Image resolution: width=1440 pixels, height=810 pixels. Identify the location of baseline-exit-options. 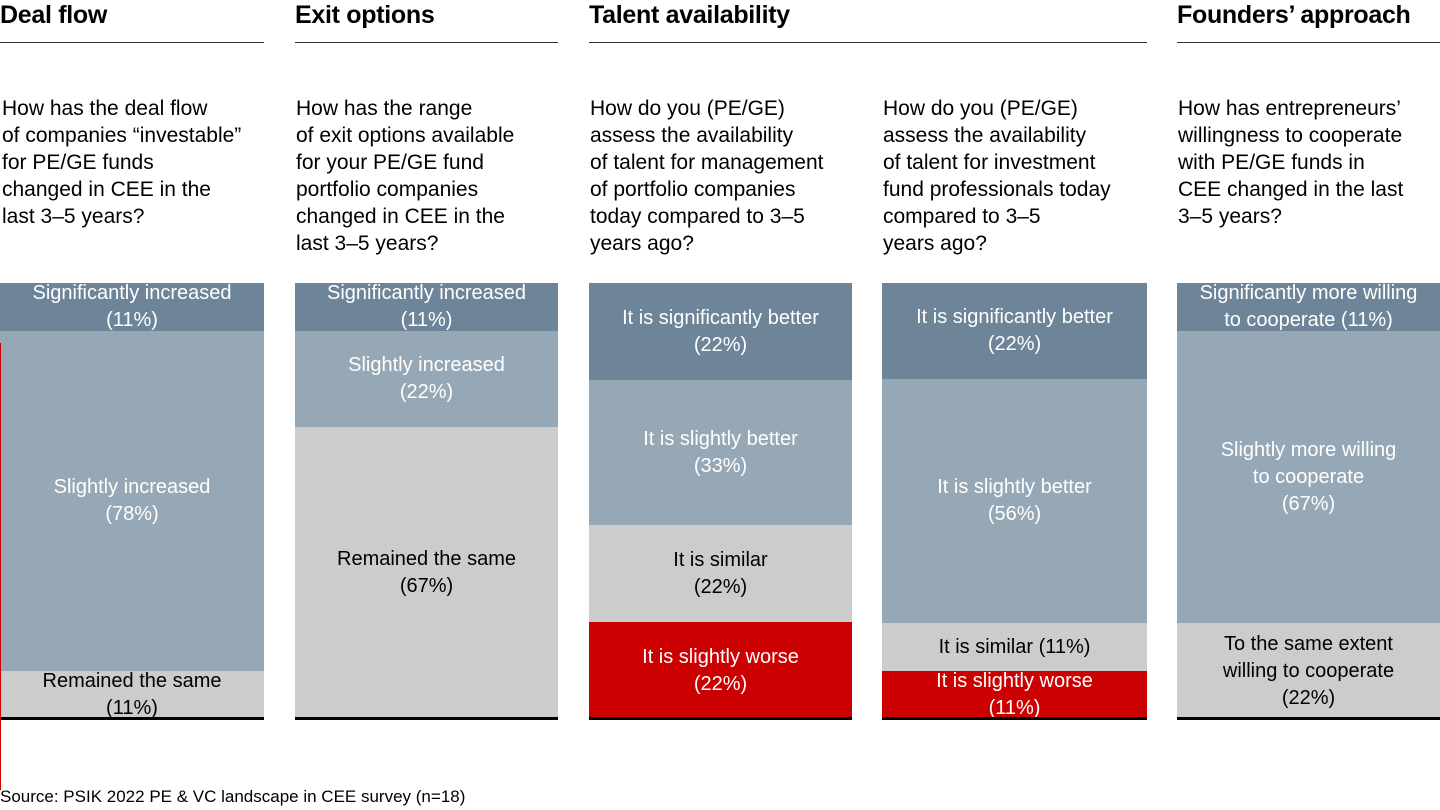
(426, 718).